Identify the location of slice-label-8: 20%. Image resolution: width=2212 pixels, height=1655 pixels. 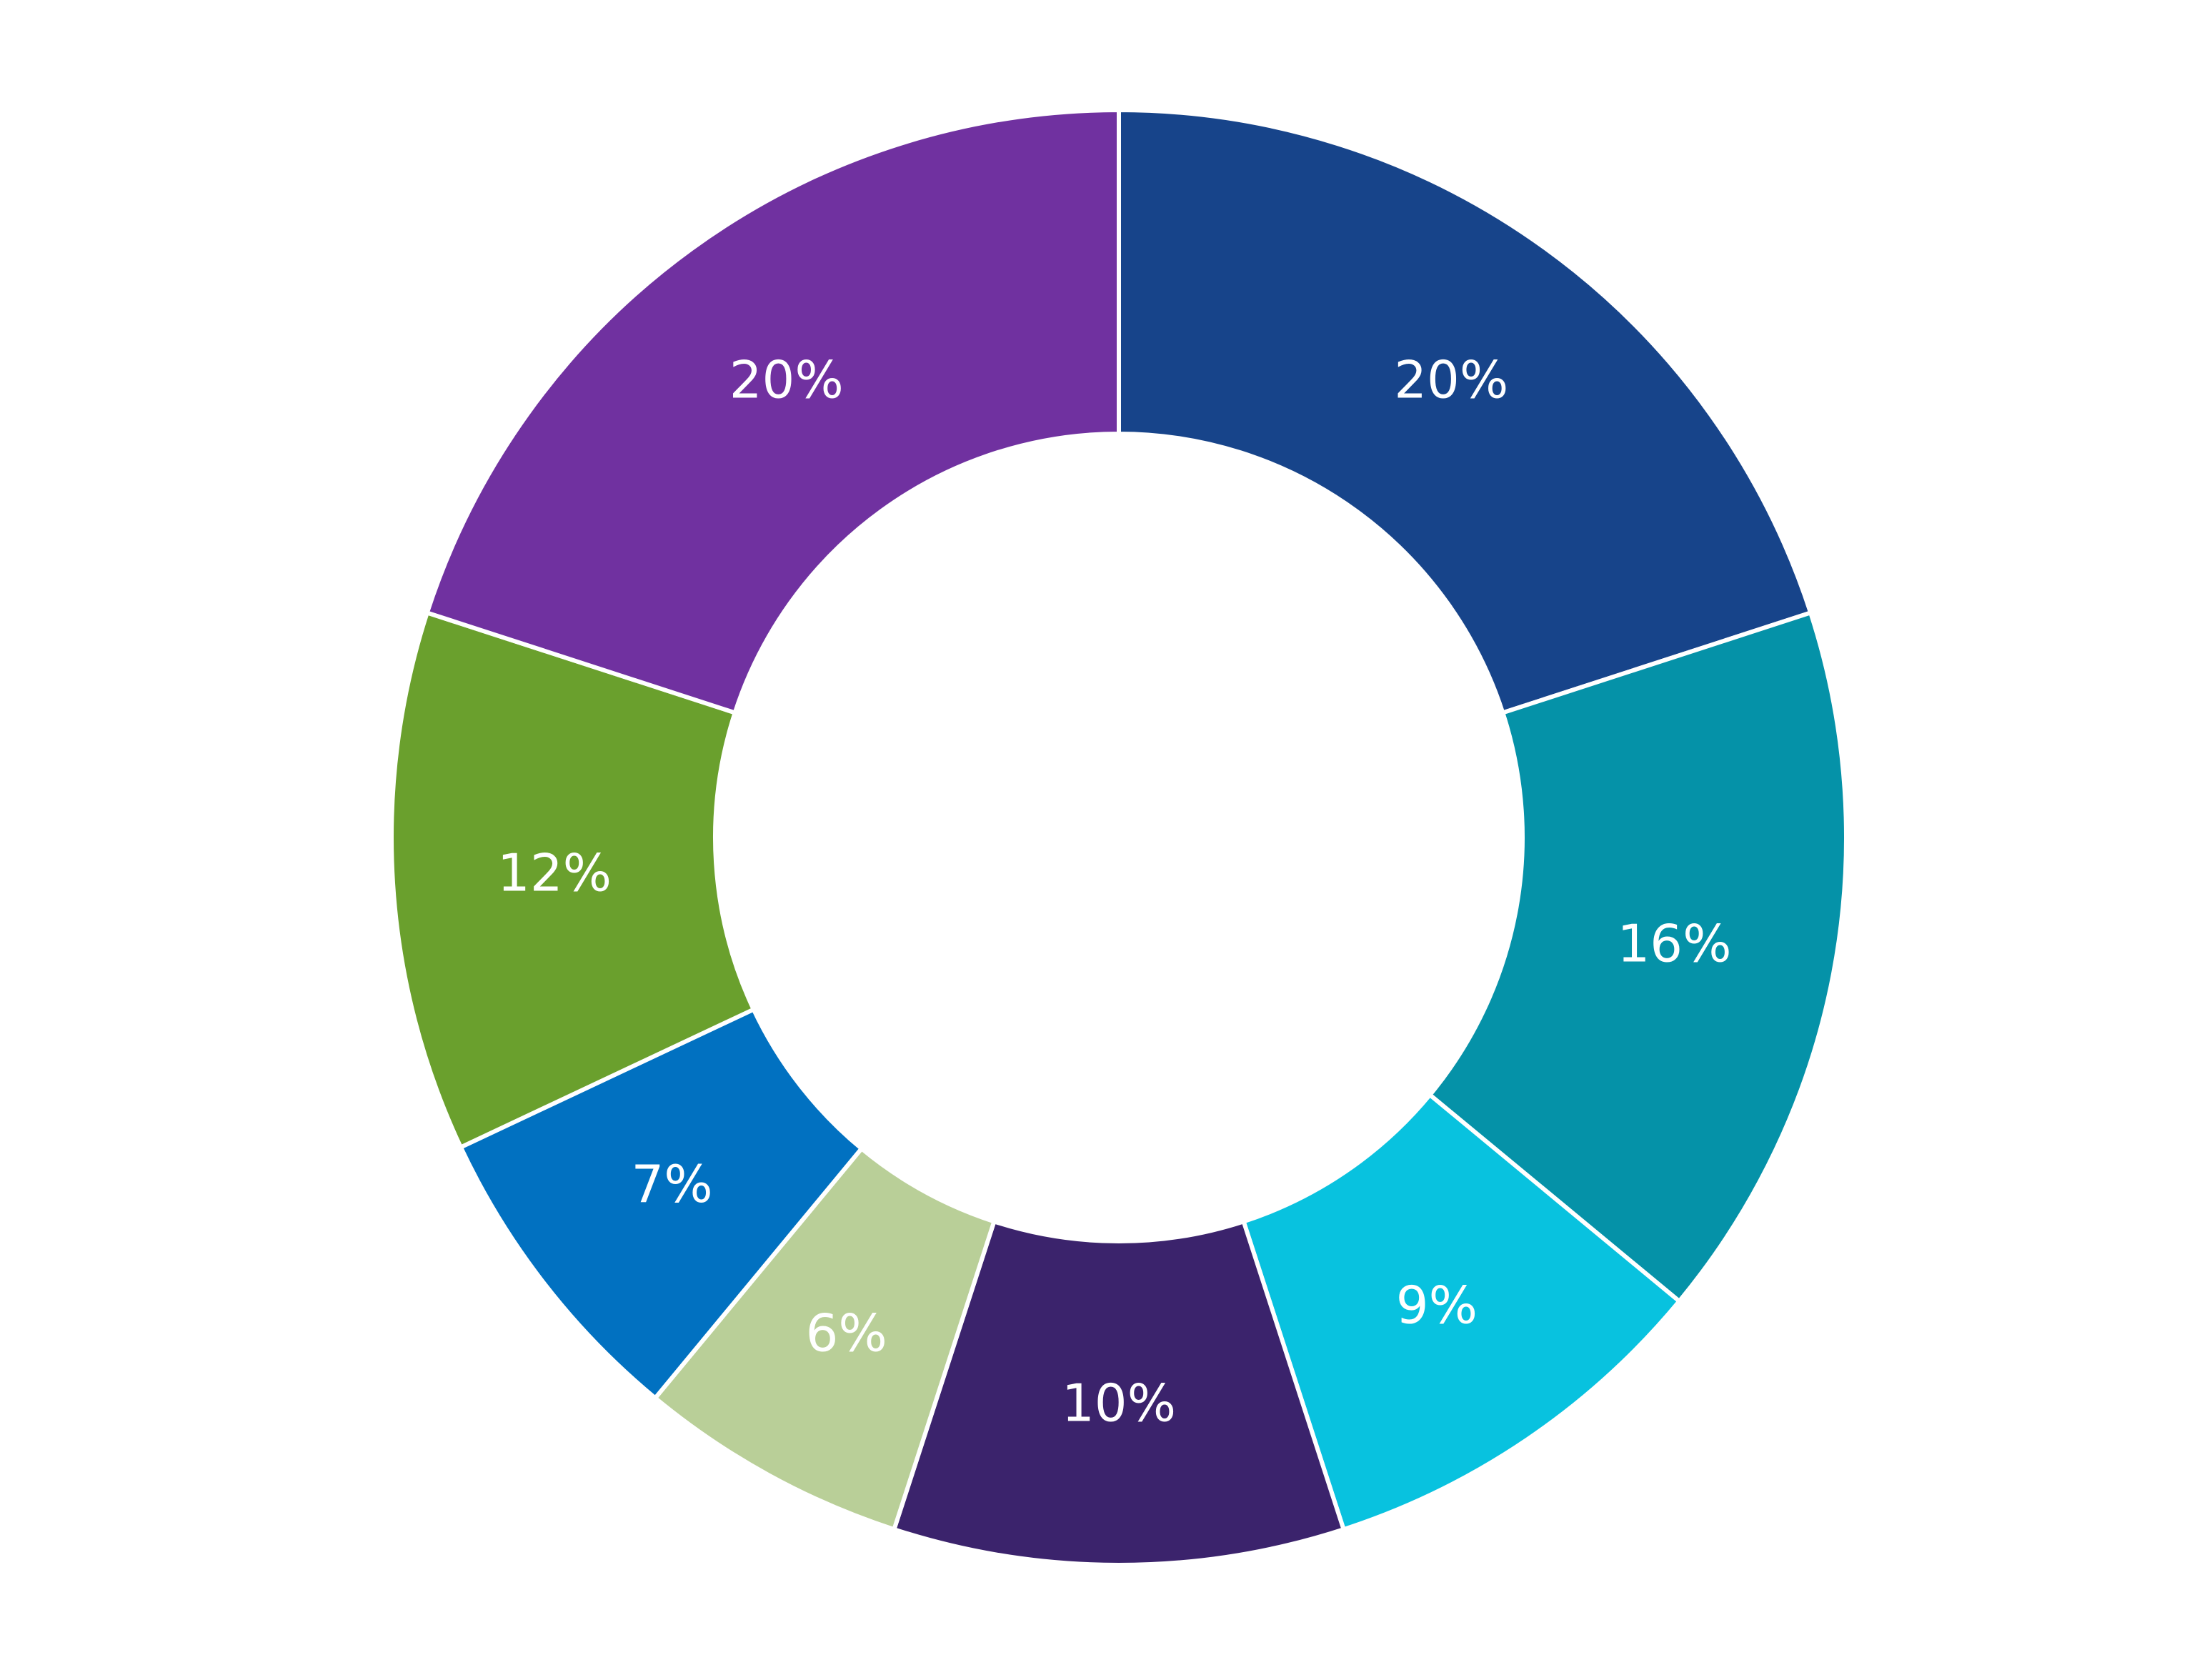
(786, 380).